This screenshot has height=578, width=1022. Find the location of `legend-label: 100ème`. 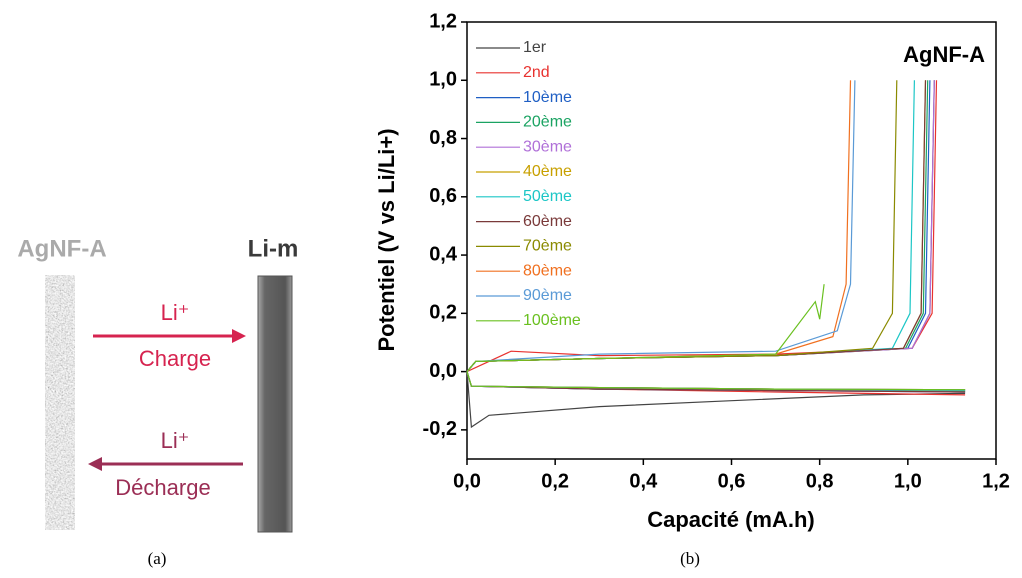

legend-label: 100ème is located at coordinates (552, 320).